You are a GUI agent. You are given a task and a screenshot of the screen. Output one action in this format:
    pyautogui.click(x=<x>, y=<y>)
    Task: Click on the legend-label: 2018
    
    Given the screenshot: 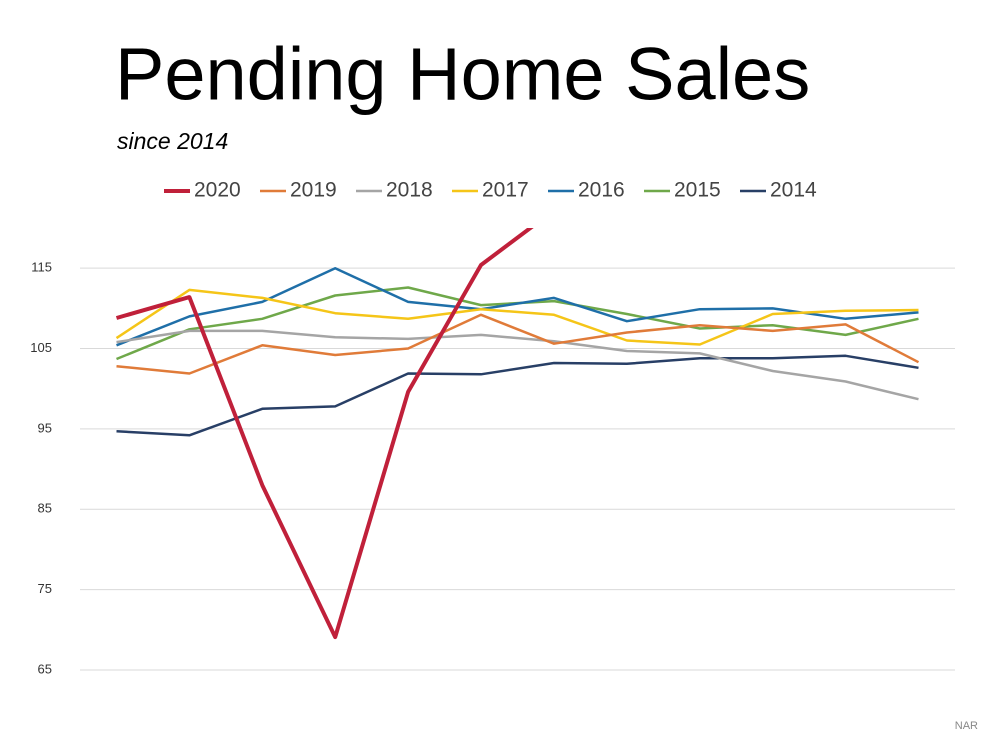 What is the action you would take?
    pyautogui.click(x=409, y=190)
    